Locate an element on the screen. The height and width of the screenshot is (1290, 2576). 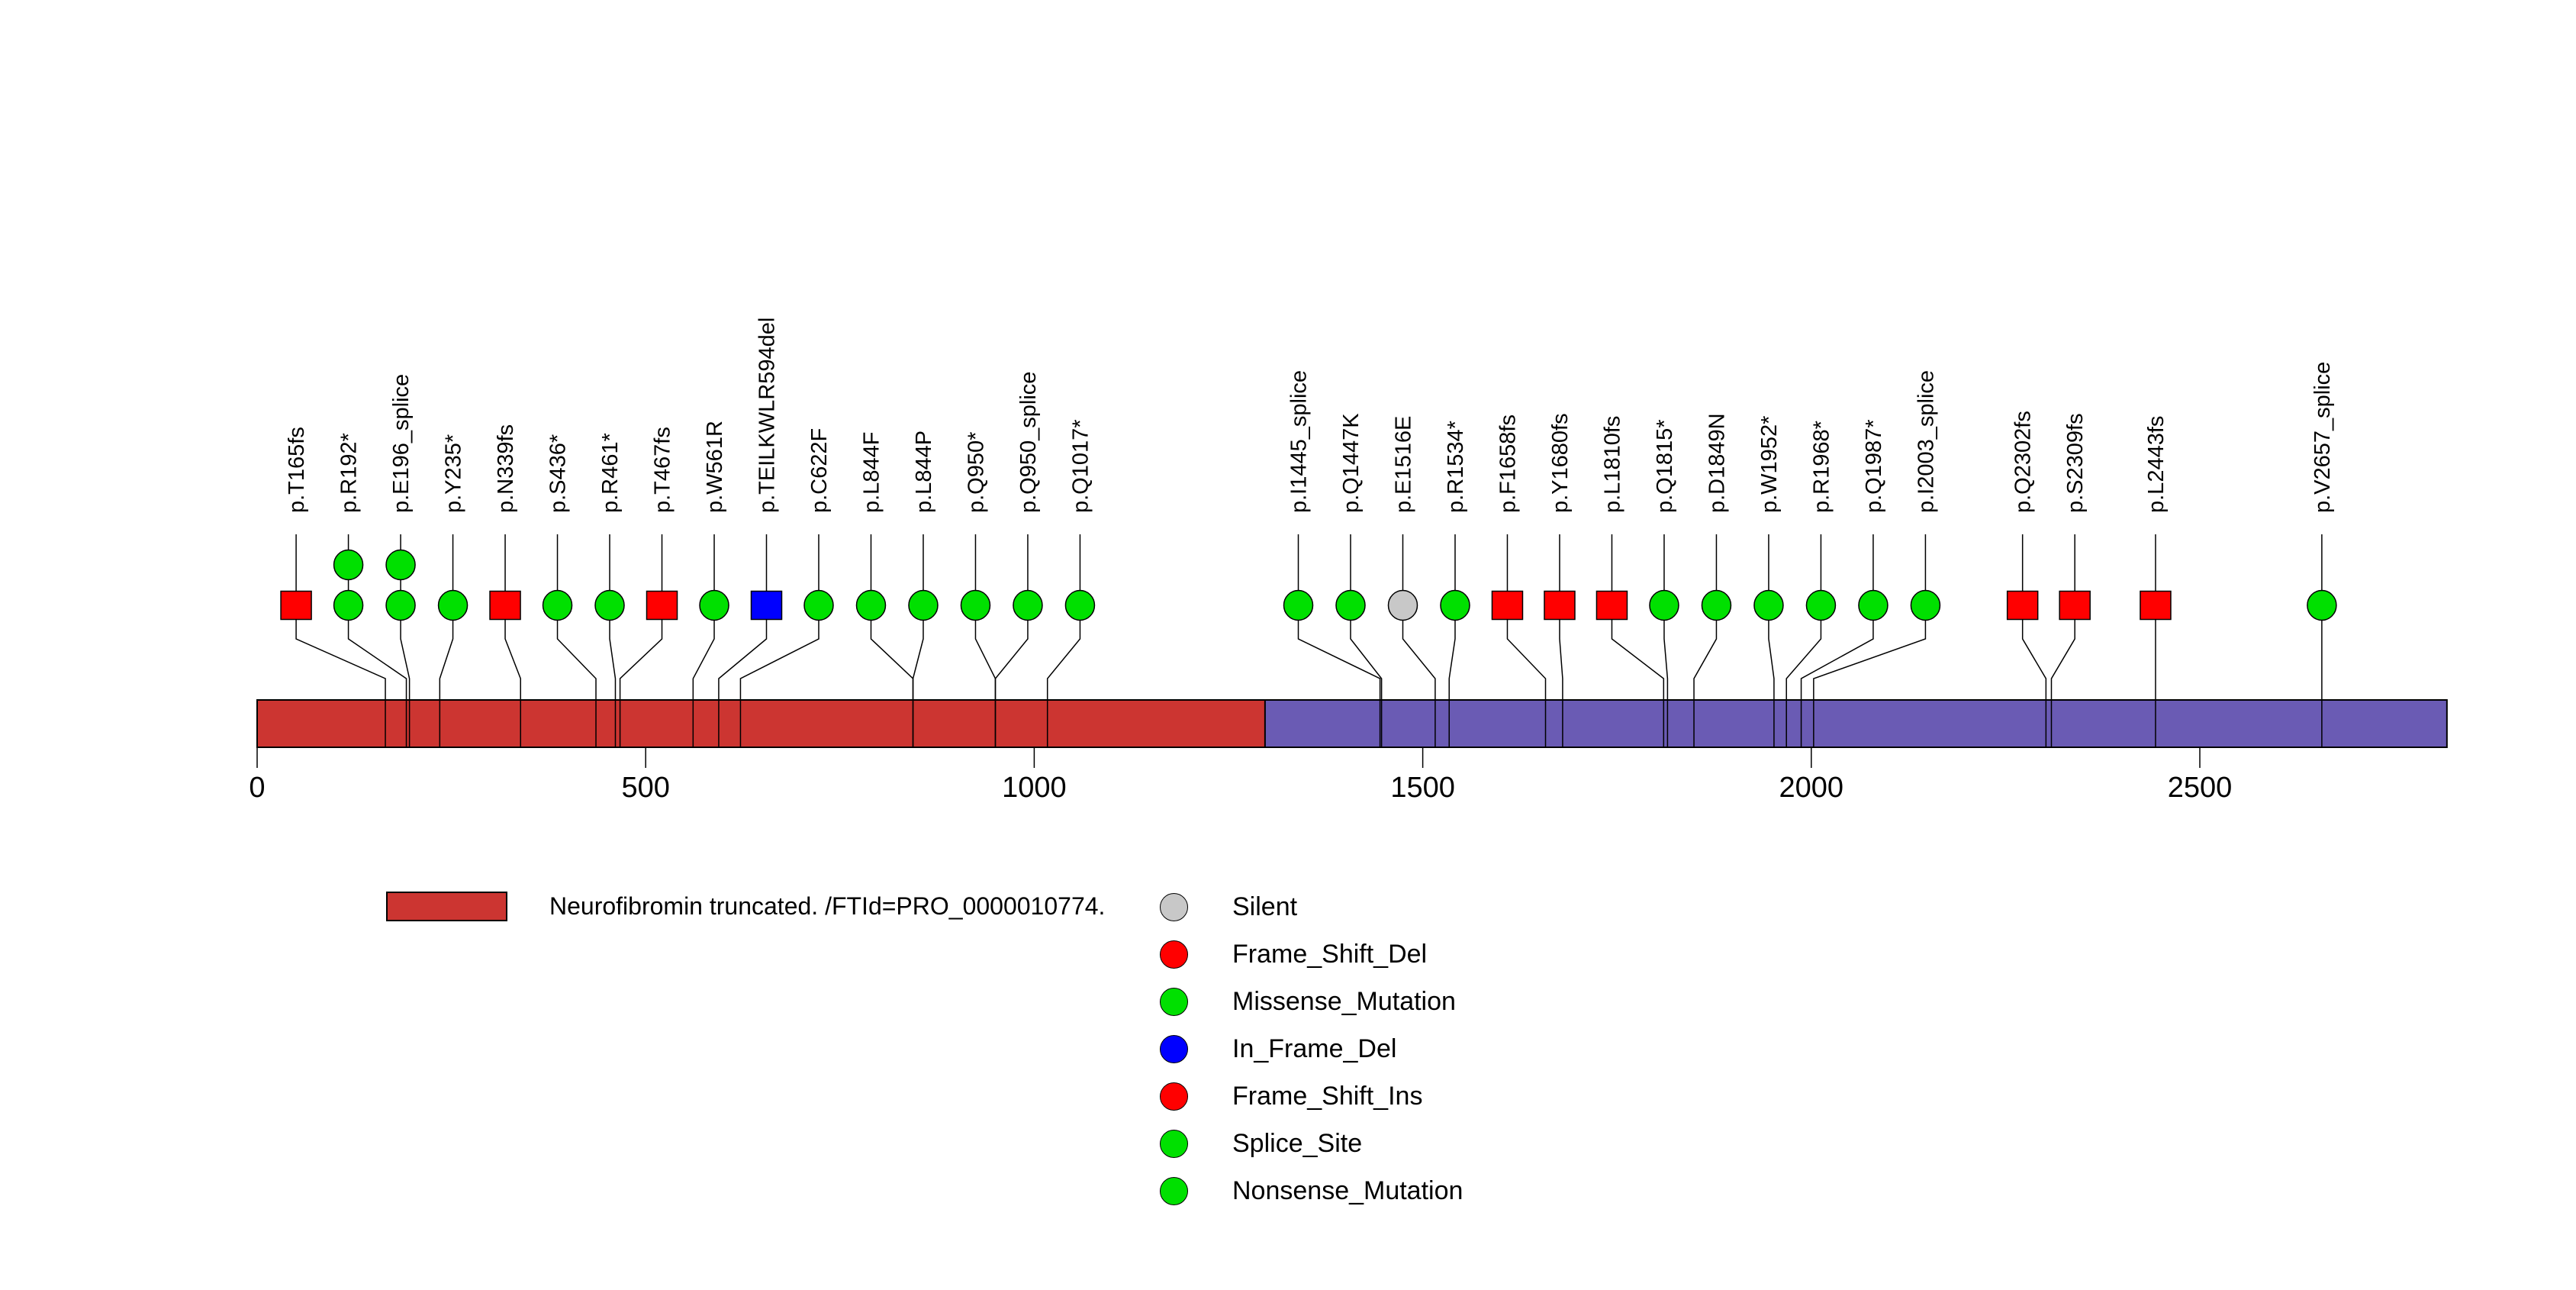
variant-class-label: Missense_Mutation is located at coordinates (1344, 1002).